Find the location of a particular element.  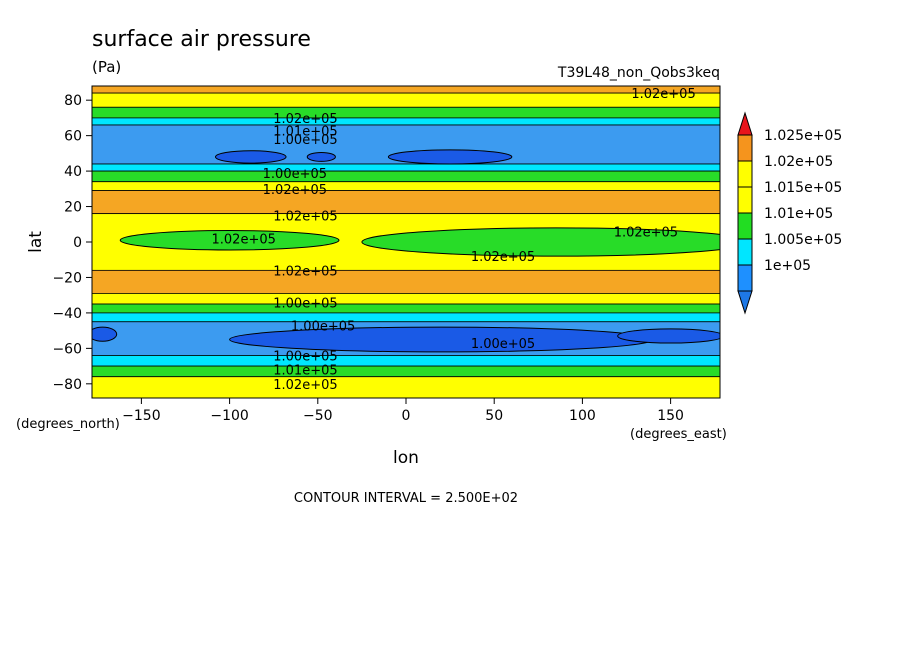

x-tick-label: −100 is located at coordinates (229, 416).